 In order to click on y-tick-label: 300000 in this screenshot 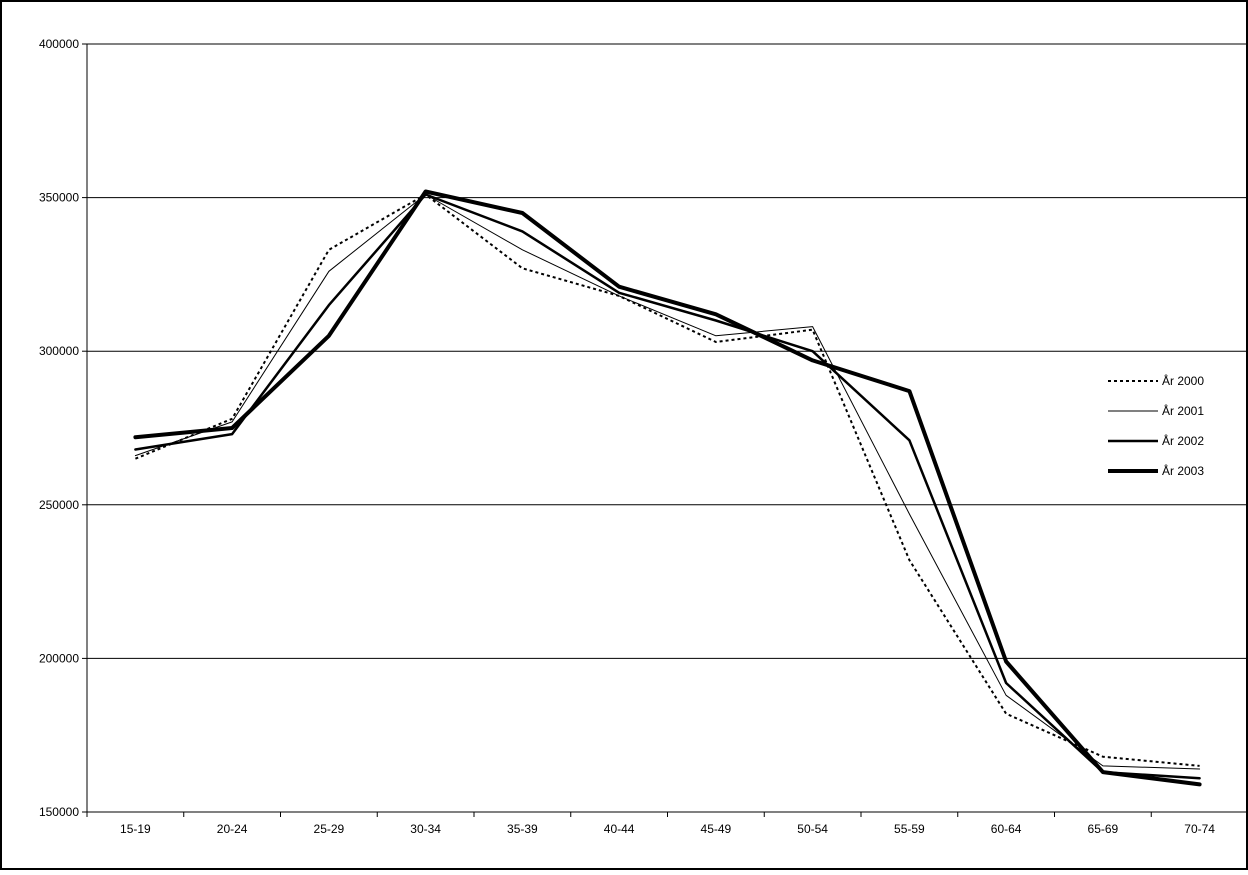, I will do `click(59, 351)`.